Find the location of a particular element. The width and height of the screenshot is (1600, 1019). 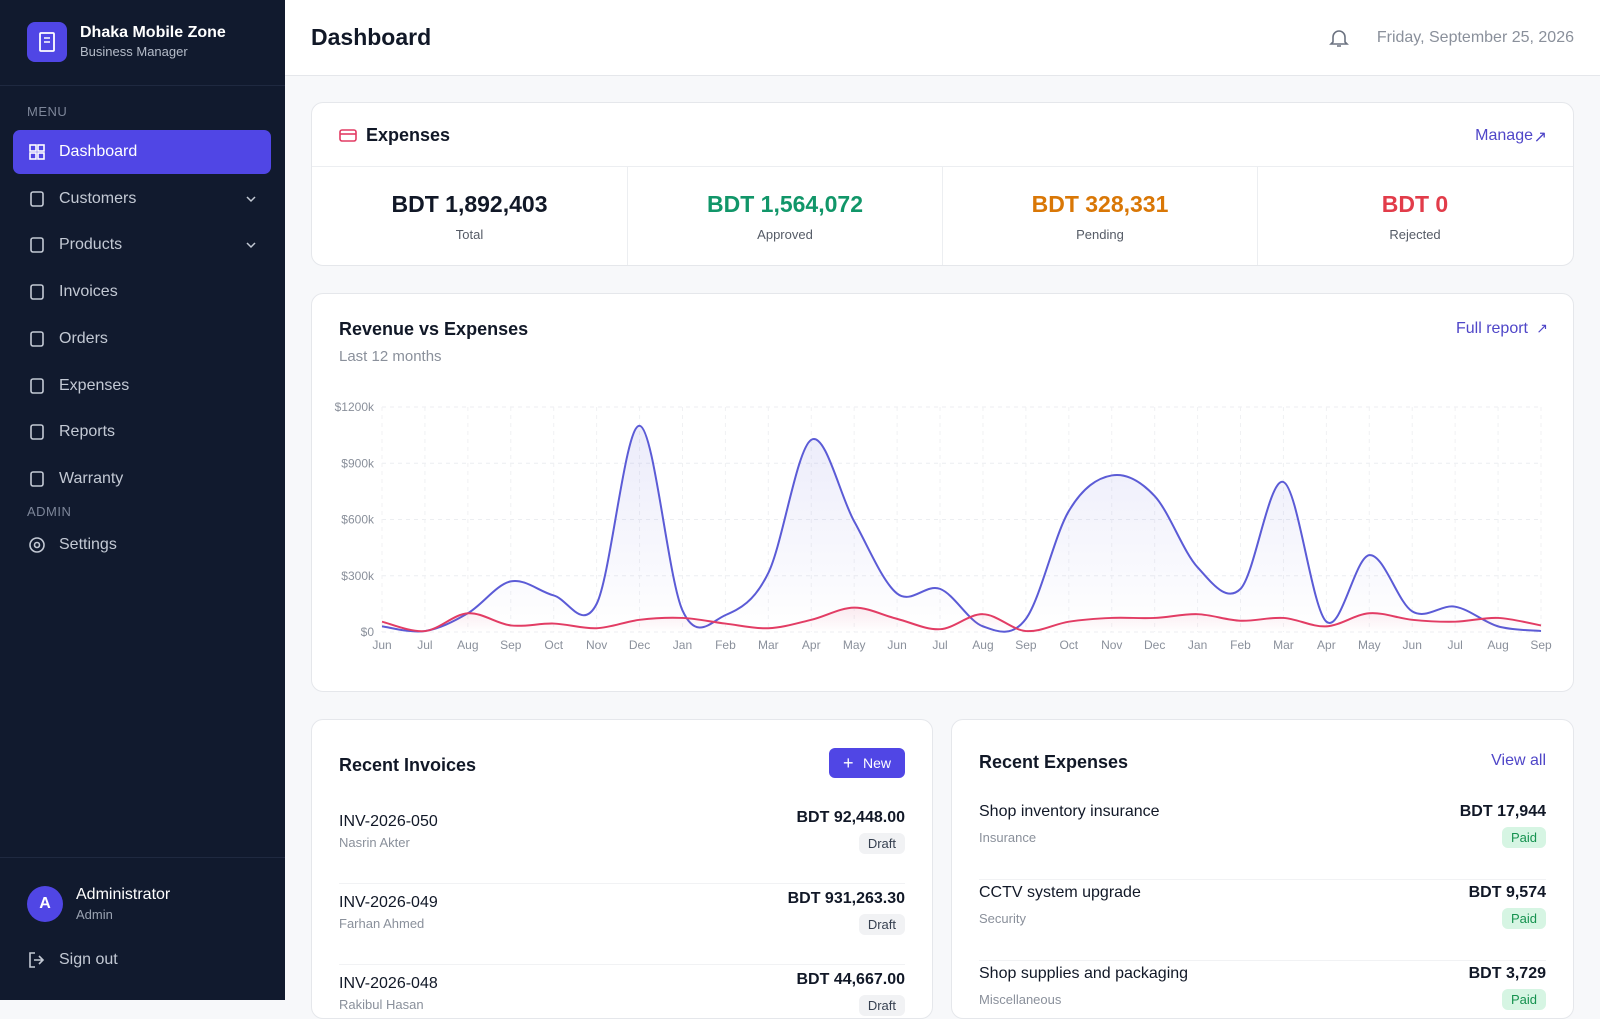

amount: BDT 17,944 is located at coordinates (1502, 811).